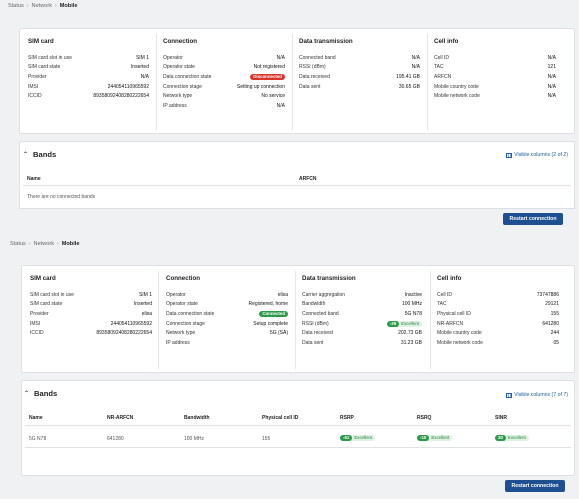  Describe the element at coordinates (224, 105) in the screenshot. I see `kv-row: IP address N/A` at that location.